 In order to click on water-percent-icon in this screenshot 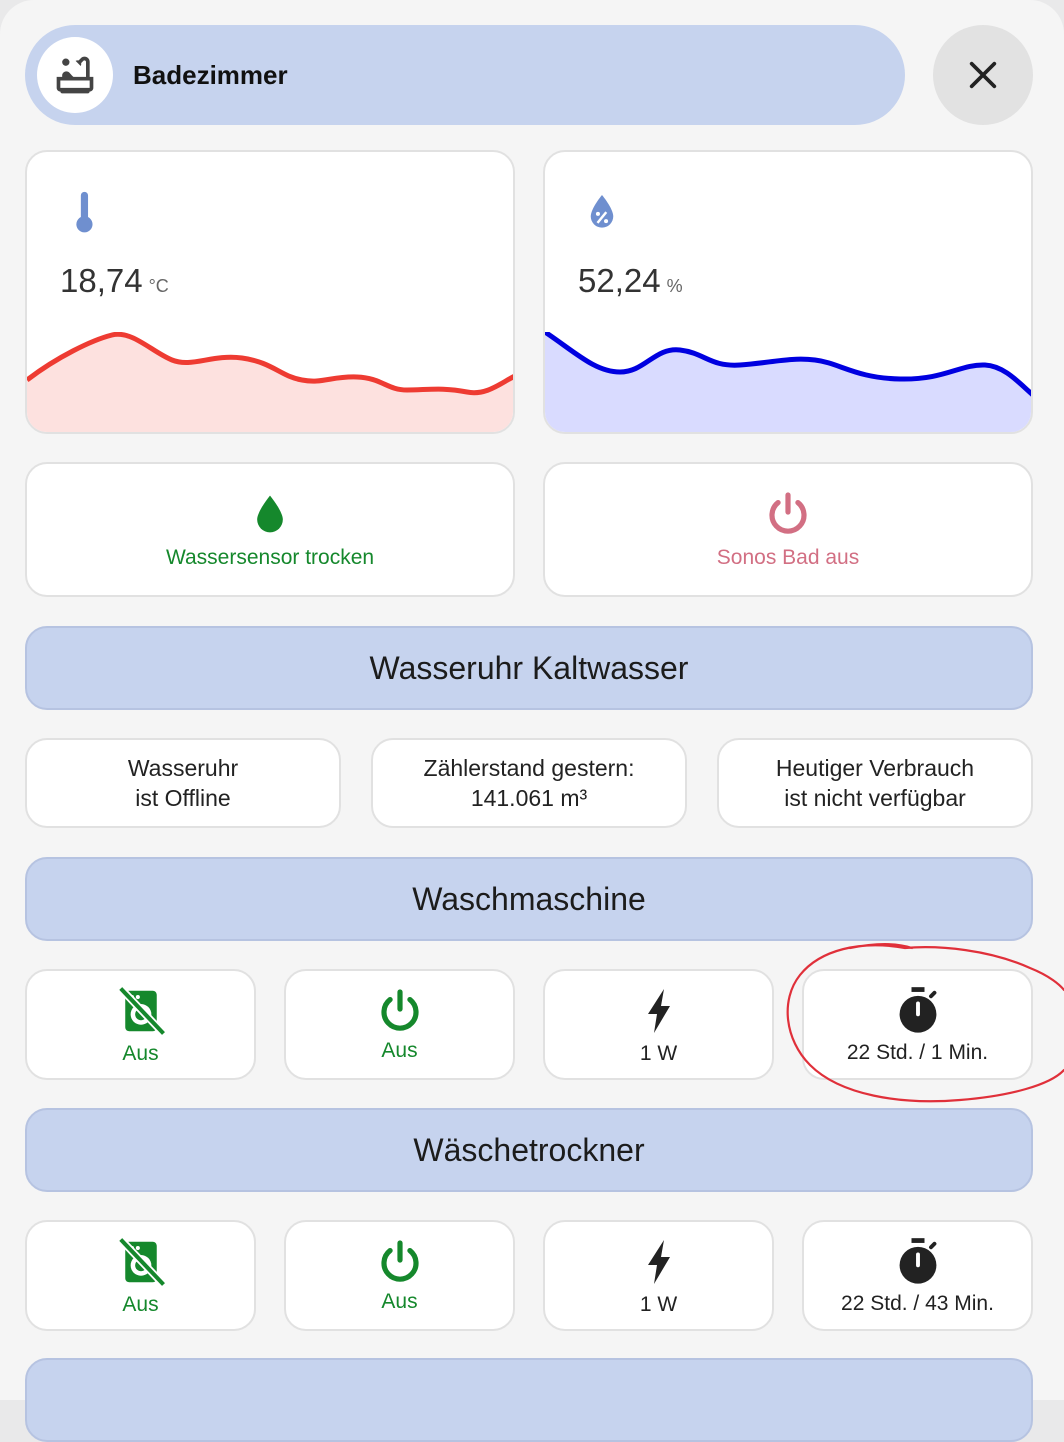, I will do `click(602, 211)`.